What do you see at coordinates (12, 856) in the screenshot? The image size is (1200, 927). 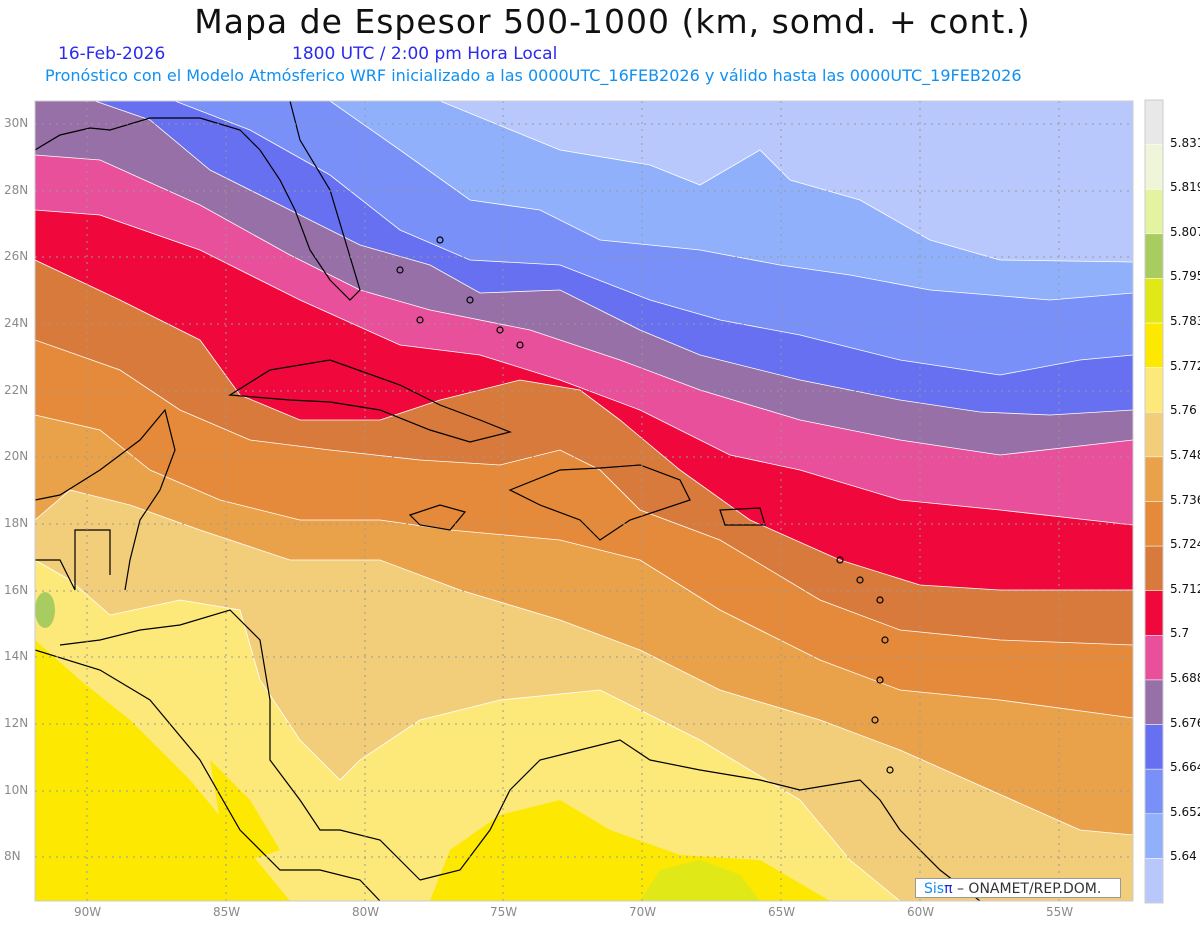 I see `lat-label: 8N` at bounding box center [12, 856].